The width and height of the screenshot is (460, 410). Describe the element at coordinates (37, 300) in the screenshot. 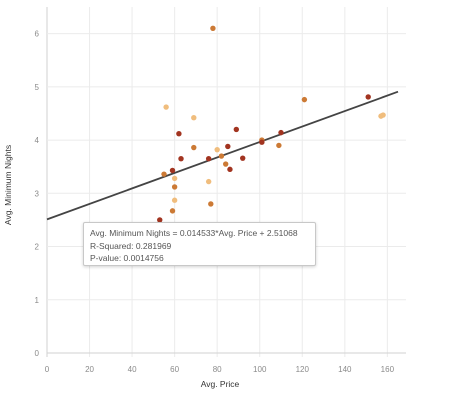

I see `y-tick-label: 1` at that location.